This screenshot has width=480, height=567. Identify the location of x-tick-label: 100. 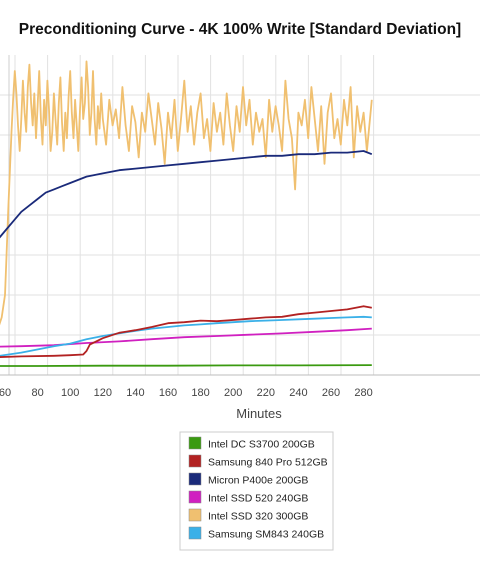
(70, 393).